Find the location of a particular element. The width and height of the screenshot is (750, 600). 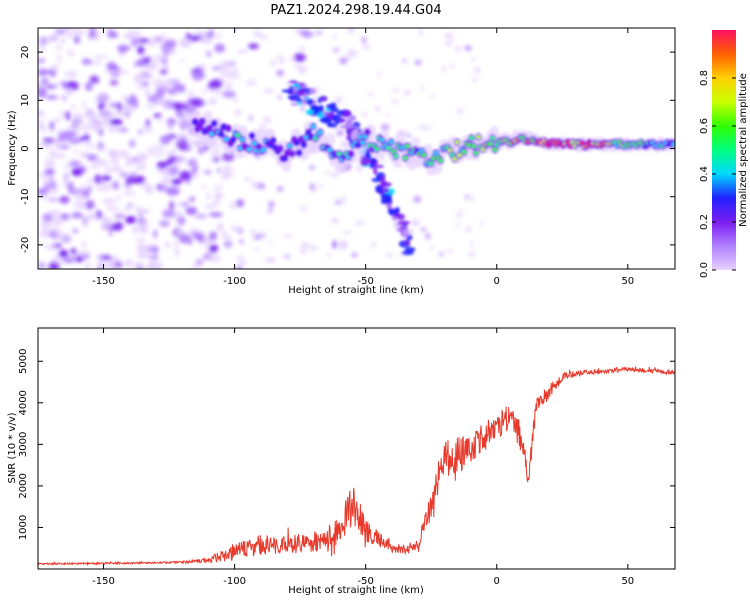

x-tick-label: 0 is located at coordinates (497, 581).